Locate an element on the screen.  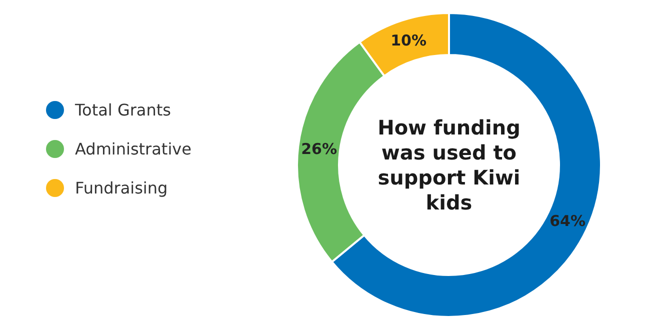
legend-label: Fundraising is located at coordinates (121, 188).